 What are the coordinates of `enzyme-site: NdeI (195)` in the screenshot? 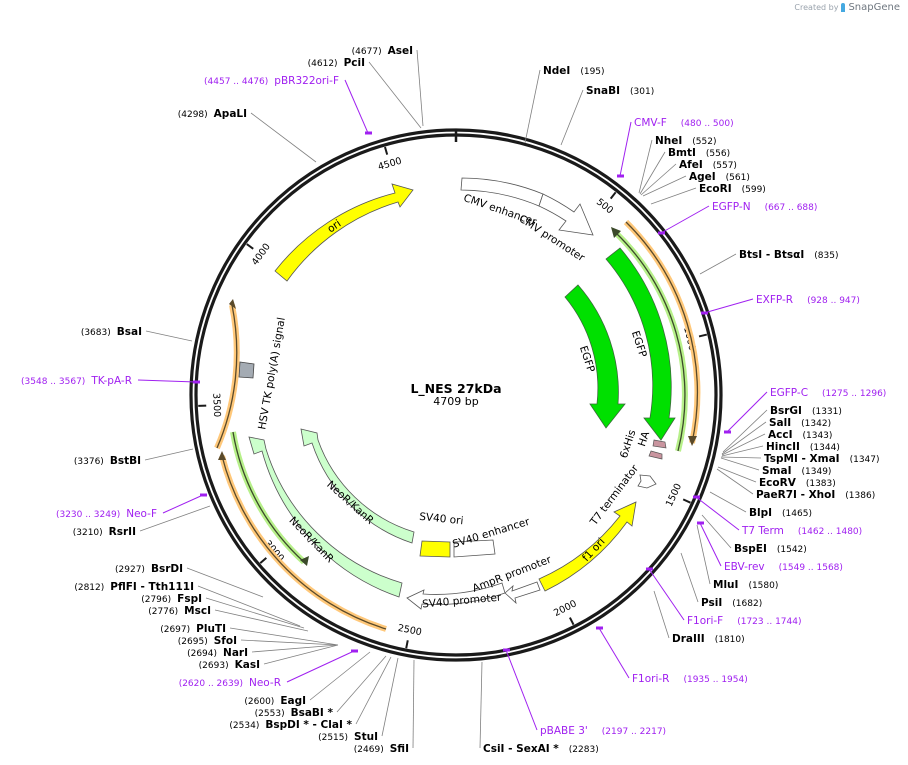 It's located at (564, 104).